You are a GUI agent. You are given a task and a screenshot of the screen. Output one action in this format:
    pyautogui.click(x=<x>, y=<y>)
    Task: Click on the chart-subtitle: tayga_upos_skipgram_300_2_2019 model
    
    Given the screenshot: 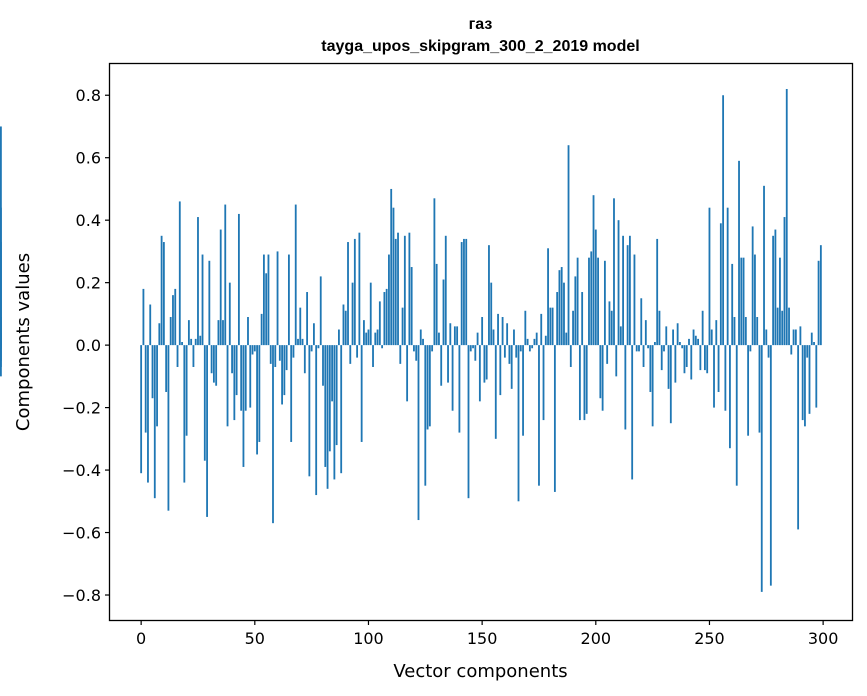 What is the action you would take?
    pyautogui.click(x=480, y=46)
    